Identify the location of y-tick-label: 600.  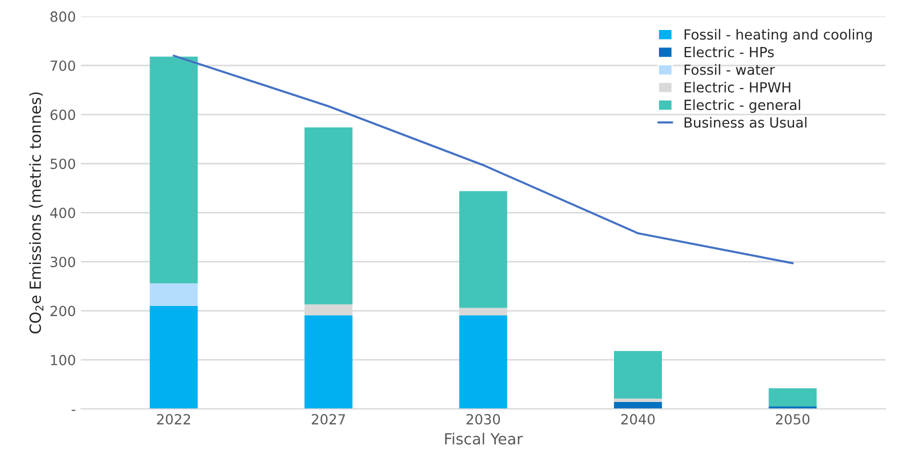
(63, 115).